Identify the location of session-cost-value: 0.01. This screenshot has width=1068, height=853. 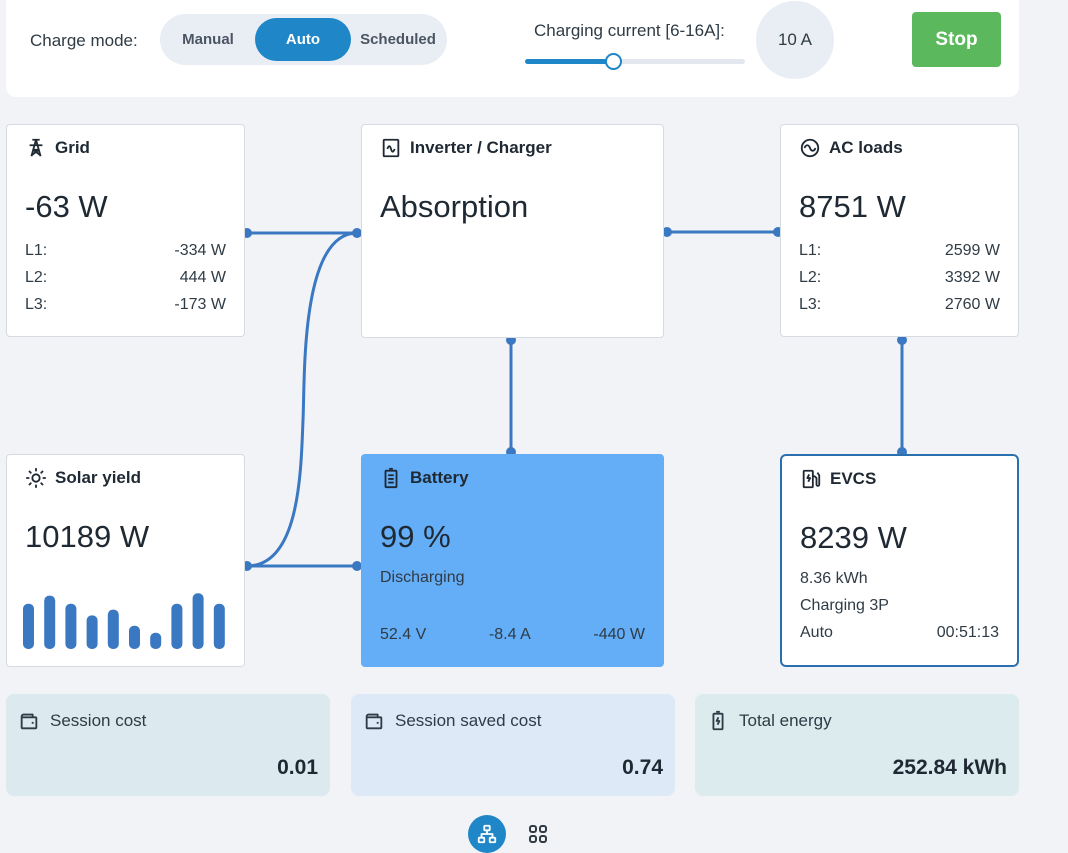
(297, 767).